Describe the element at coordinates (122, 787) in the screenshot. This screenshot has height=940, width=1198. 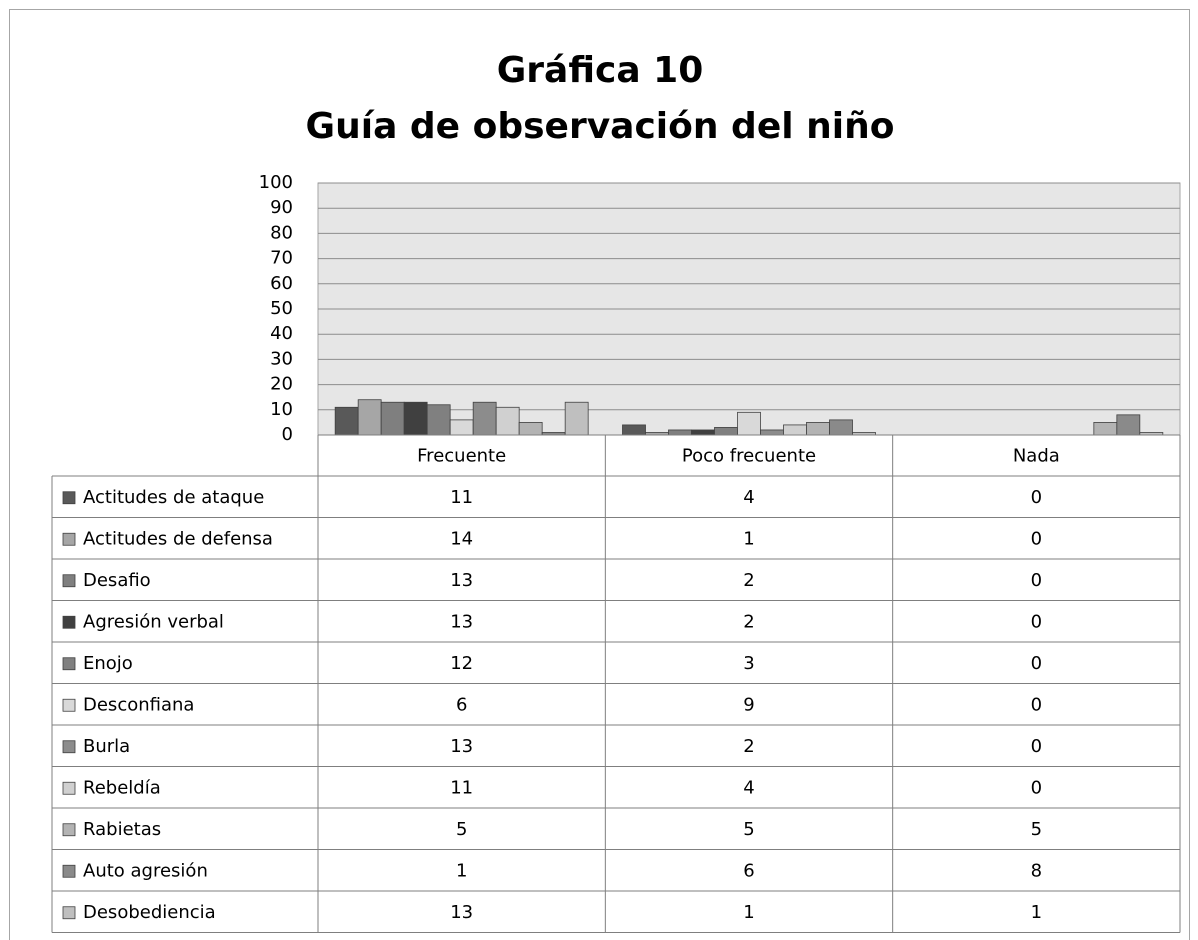
I see `legend-label: Rebeldía` at that location.